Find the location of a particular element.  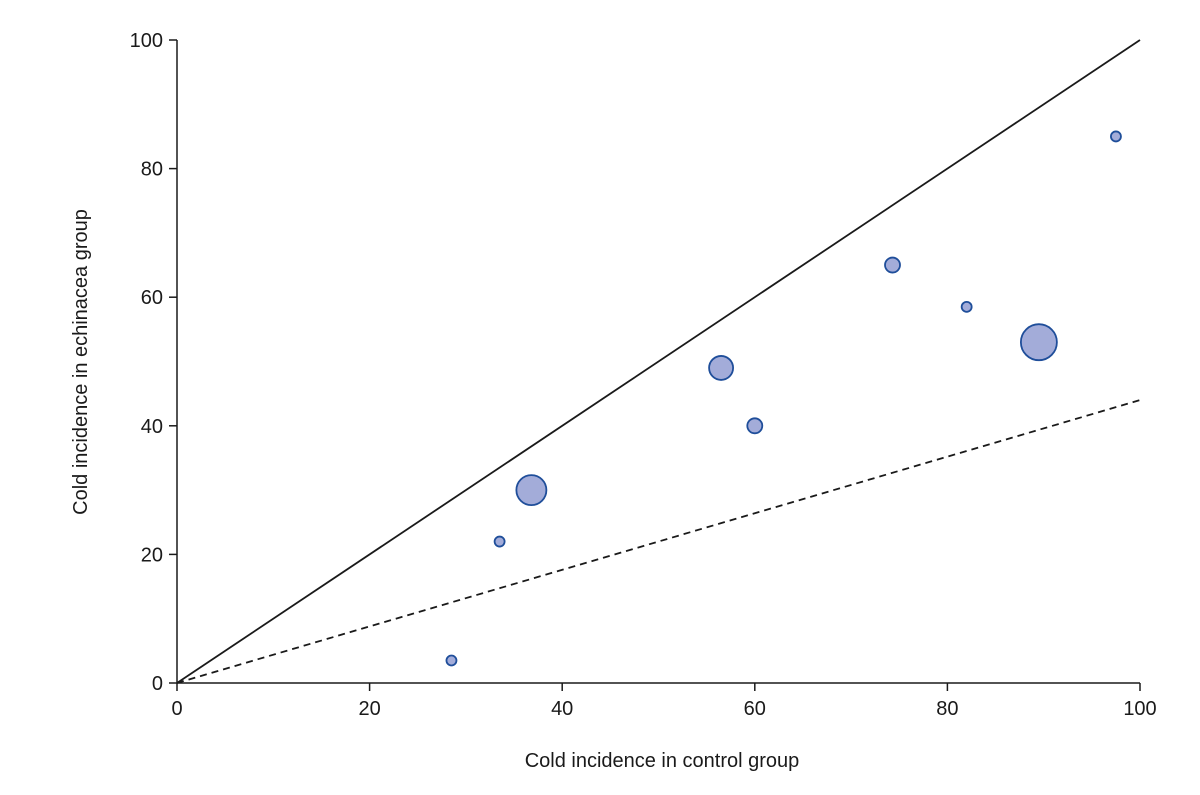

x-tick-label: 80 is located at coordinates (947, 709).